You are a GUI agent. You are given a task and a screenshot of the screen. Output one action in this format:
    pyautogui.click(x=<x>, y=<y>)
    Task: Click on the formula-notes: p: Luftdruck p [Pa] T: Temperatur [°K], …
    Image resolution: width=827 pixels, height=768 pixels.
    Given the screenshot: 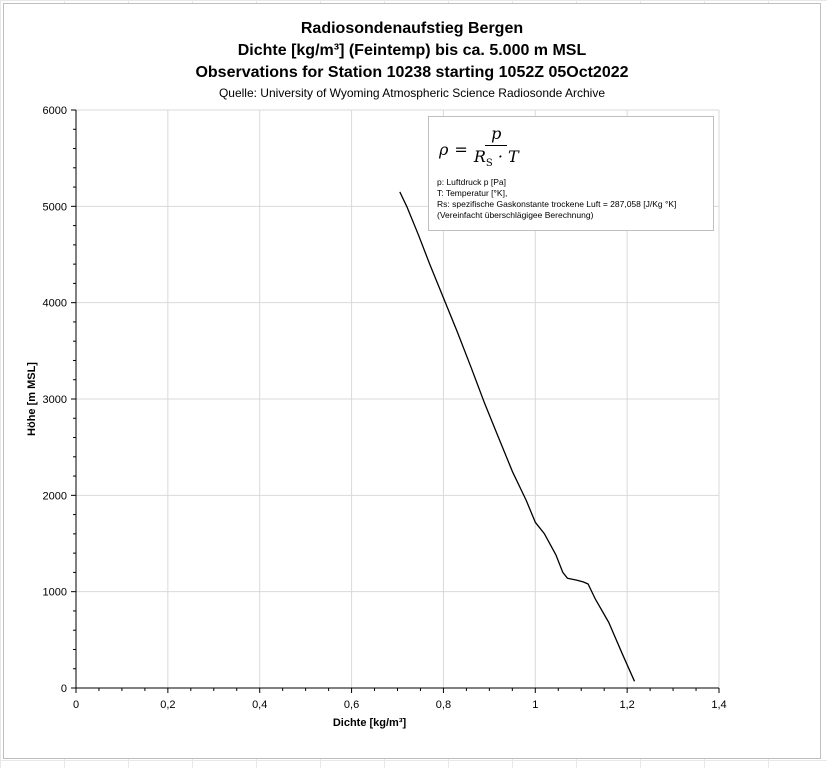 What is the action you would take?
    pyautogui.click(x=556, y=199)
    